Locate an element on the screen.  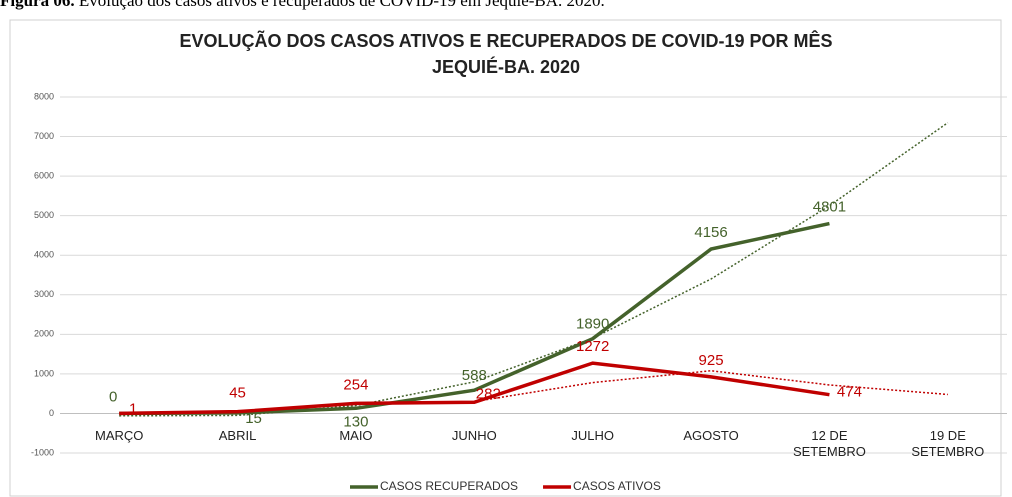
y-tick-label: 8000 is located at coordinates (44, 96).